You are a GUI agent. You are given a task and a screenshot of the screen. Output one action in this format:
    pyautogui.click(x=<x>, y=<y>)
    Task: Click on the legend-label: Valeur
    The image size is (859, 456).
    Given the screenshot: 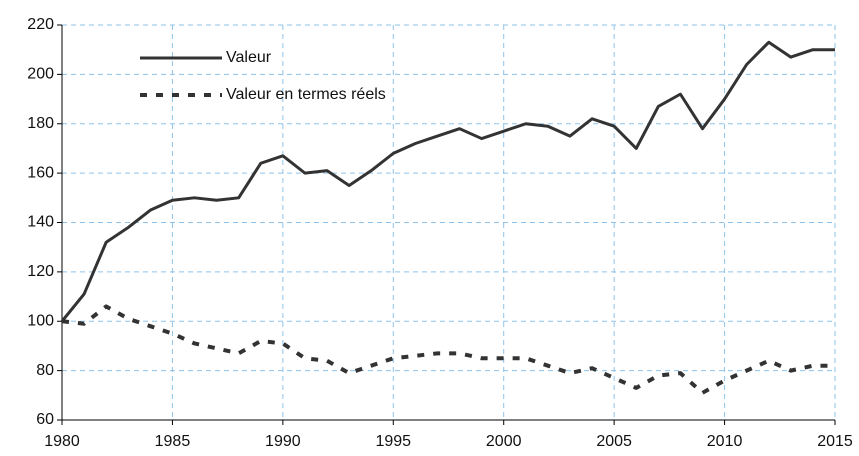 What is the action you would take?
    pyautogui.click(x=249, y=57)
    